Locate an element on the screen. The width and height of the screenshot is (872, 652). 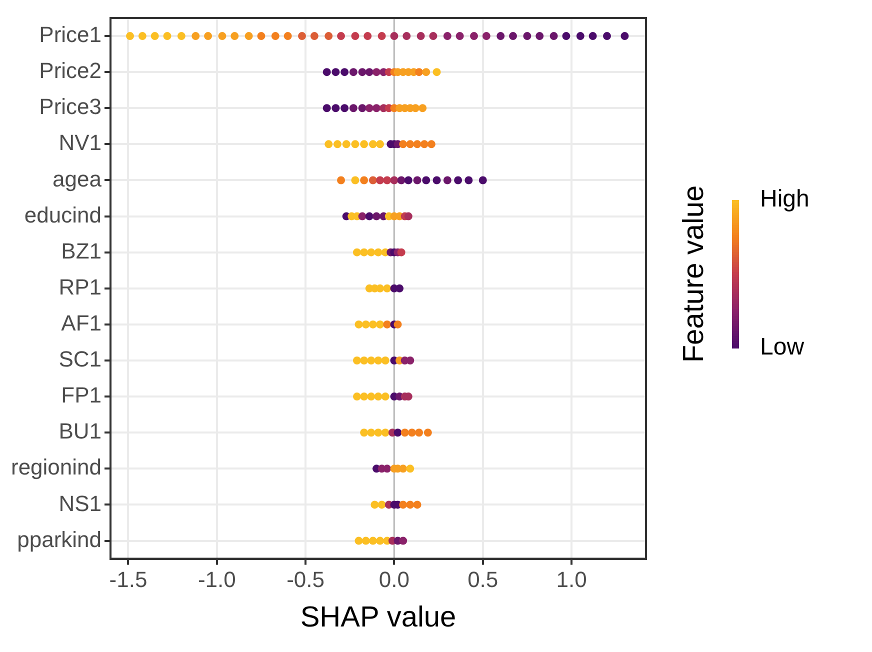
y-tick-label: NV1 is located at coordinates (80, 143).